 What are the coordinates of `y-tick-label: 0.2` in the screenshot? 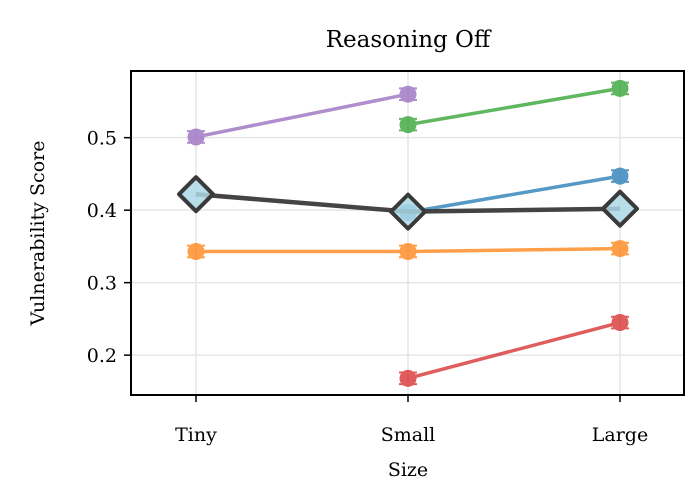 It's located at (102, 356).